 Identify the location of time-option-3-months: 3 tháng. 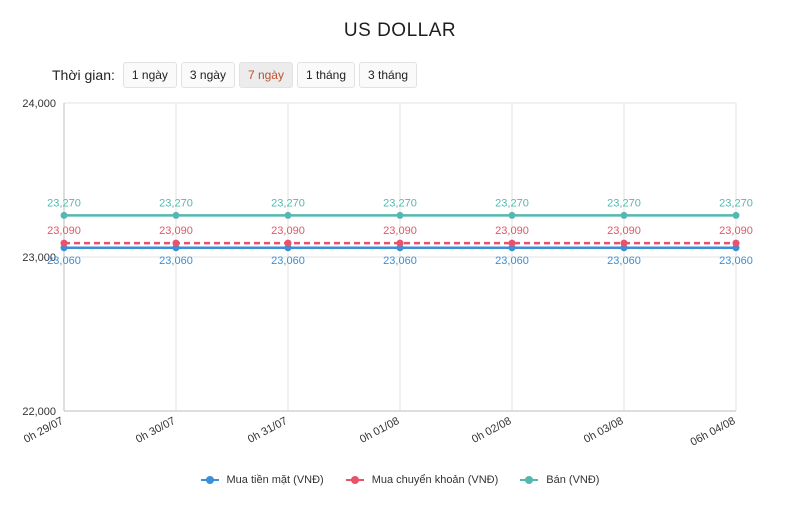
(388, 75).